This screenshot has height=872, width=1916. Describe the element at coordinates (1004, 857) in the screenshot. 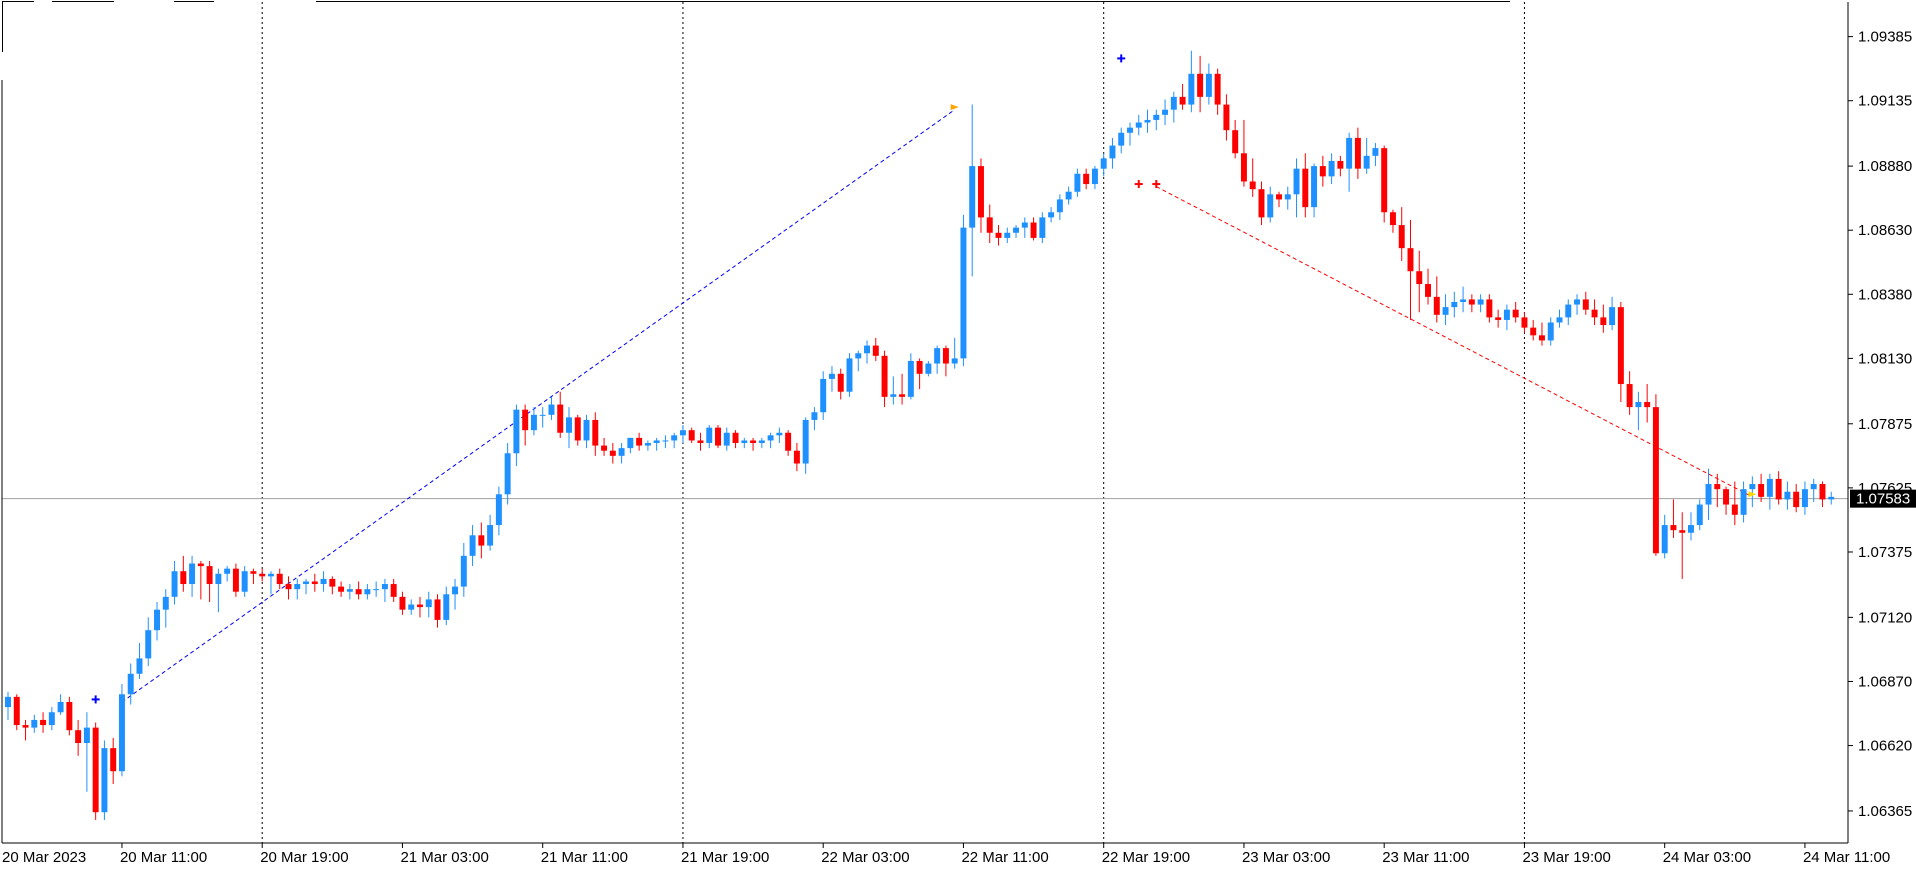

I see `x-tick-label: 22 Mar 11:00` at that location.